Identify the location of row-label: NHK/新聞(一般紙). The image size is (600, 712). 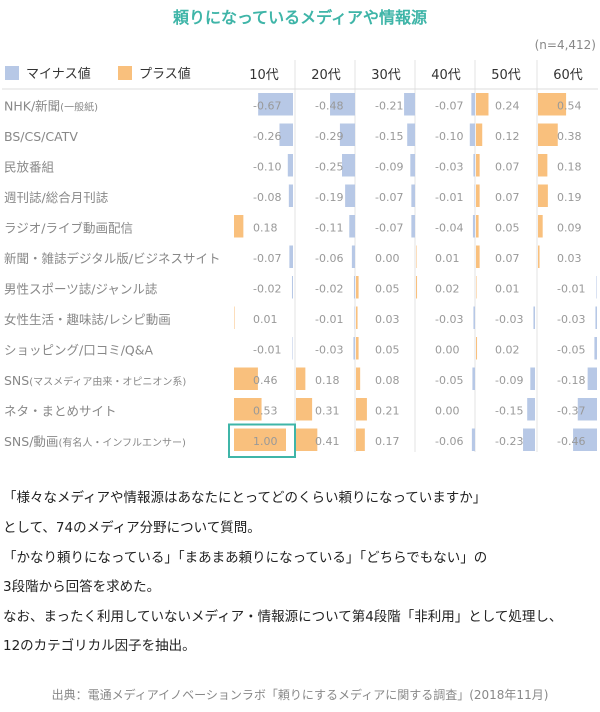
(51, 105).